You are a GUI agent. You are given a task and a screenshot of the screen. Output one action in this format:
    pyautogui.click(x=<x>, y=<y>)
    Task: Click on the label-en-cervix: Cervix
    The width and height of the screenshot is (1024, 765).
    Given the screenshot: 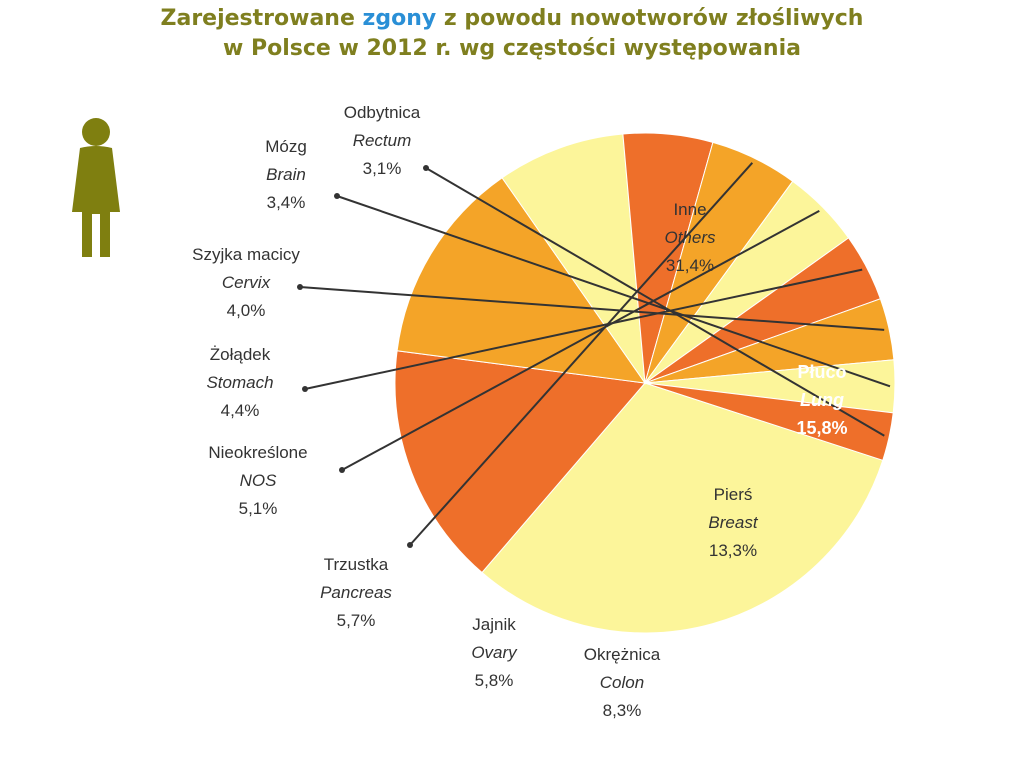 What is the action you would take?
    pyautogui.click(x=246, y=282)
    